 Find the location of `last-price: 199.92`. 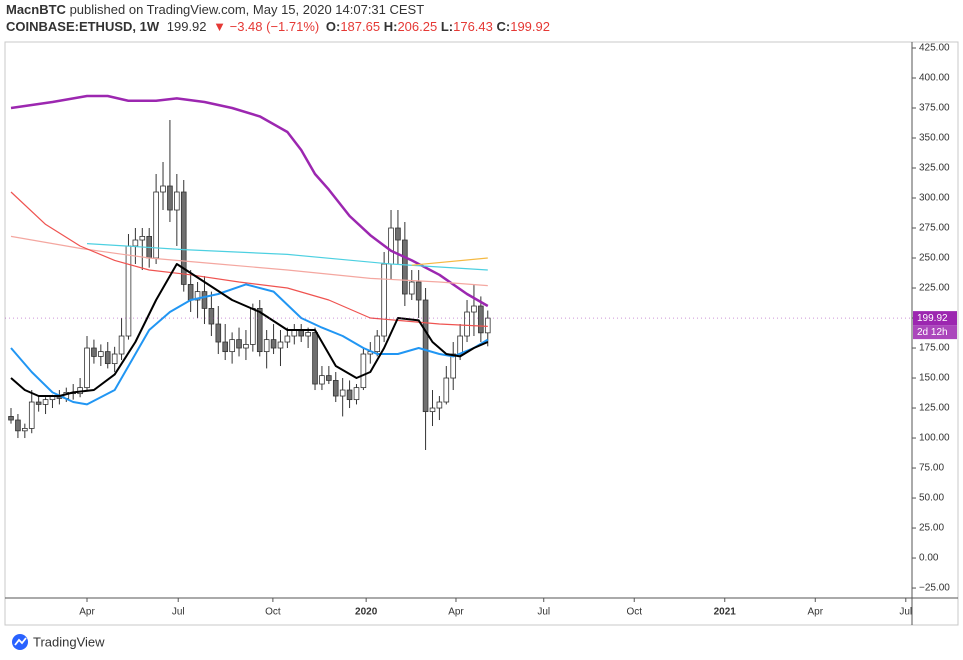

last-price: 199.92 is located at coordinates (187, 26).